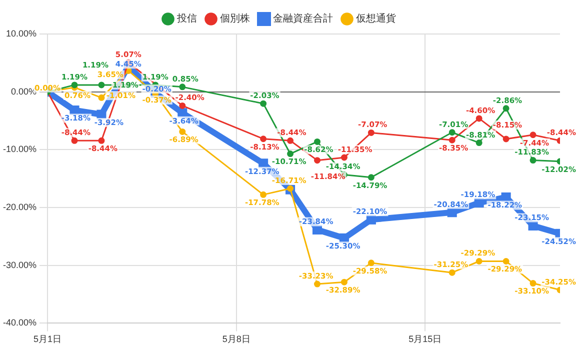  Describe the element at coordinates (19, 207) in the screenshot. I see `y-tick-label: -20.00%` at that location.